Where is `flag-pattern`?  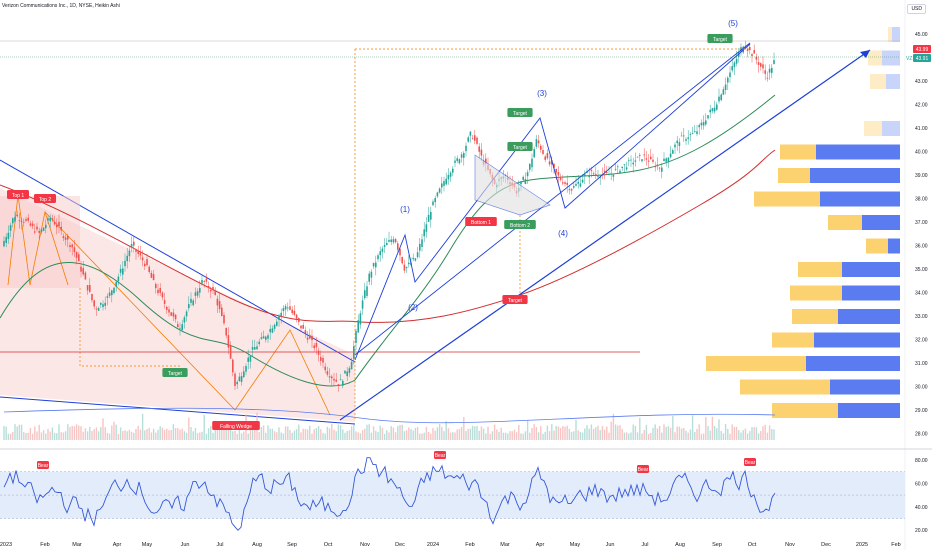
flag-pattern is located at coordinates (512, 185).